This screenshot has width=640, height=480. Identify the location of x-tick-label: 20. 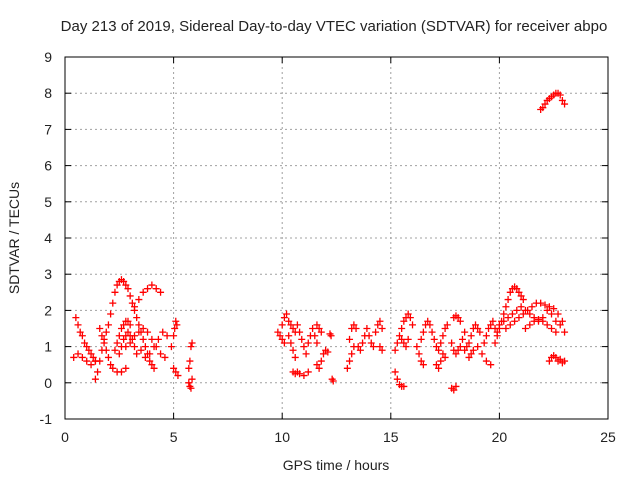
(500, 437).